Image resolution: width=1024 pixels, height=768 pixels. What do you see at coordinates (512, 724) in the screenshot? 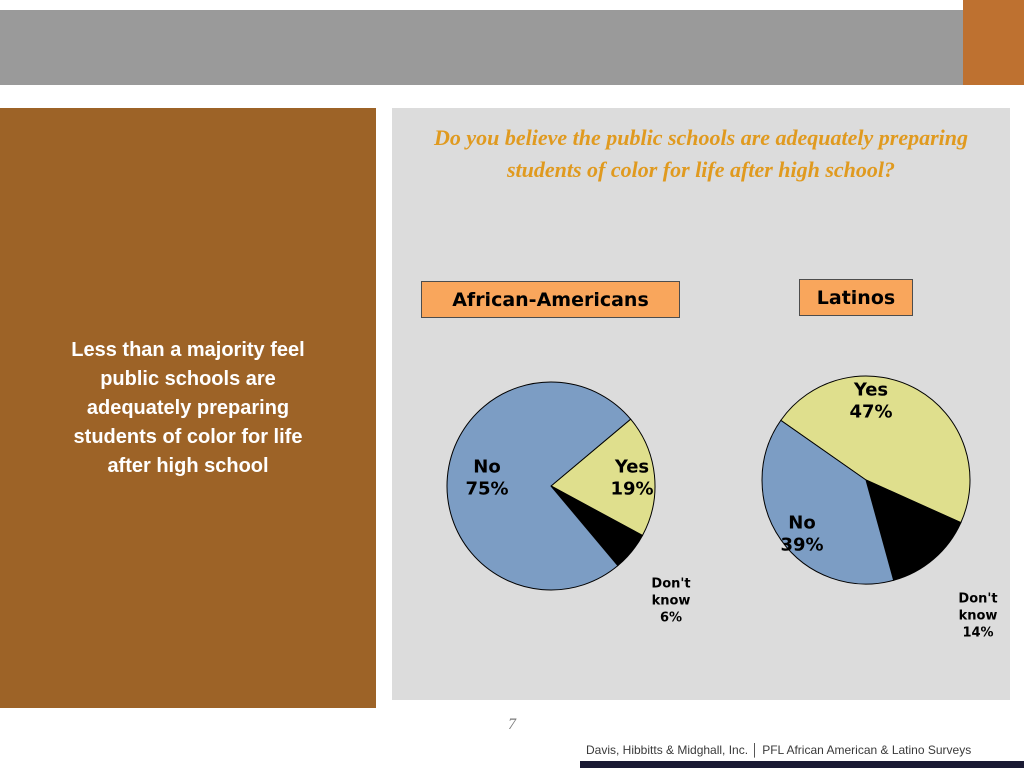
I see `page-number: 7` at bounding box center [512, 724].